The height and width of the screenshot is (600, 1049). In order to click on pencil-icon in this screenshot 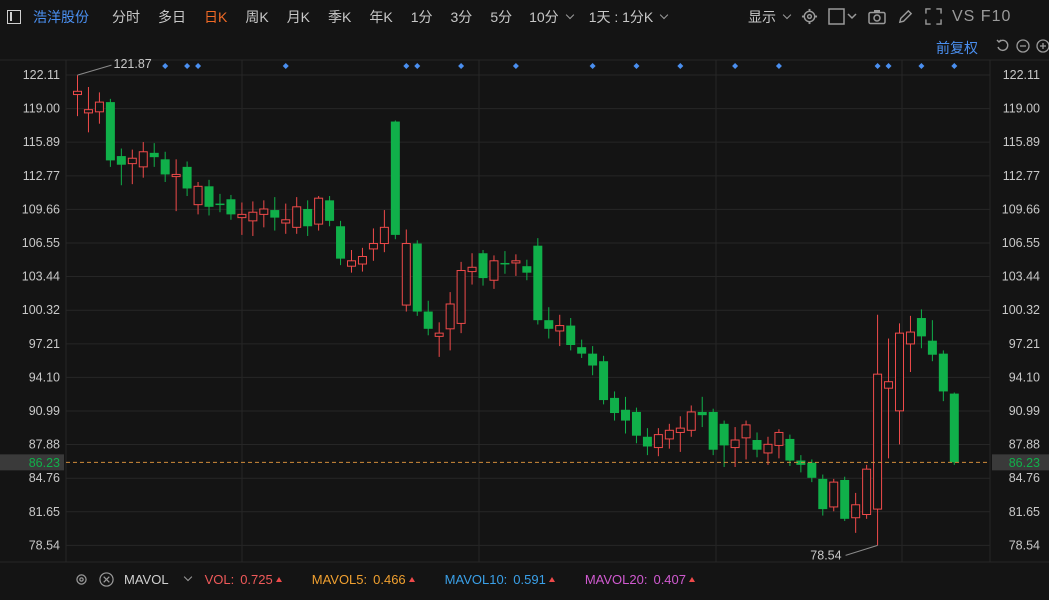, I will do `click(905, 17)`.